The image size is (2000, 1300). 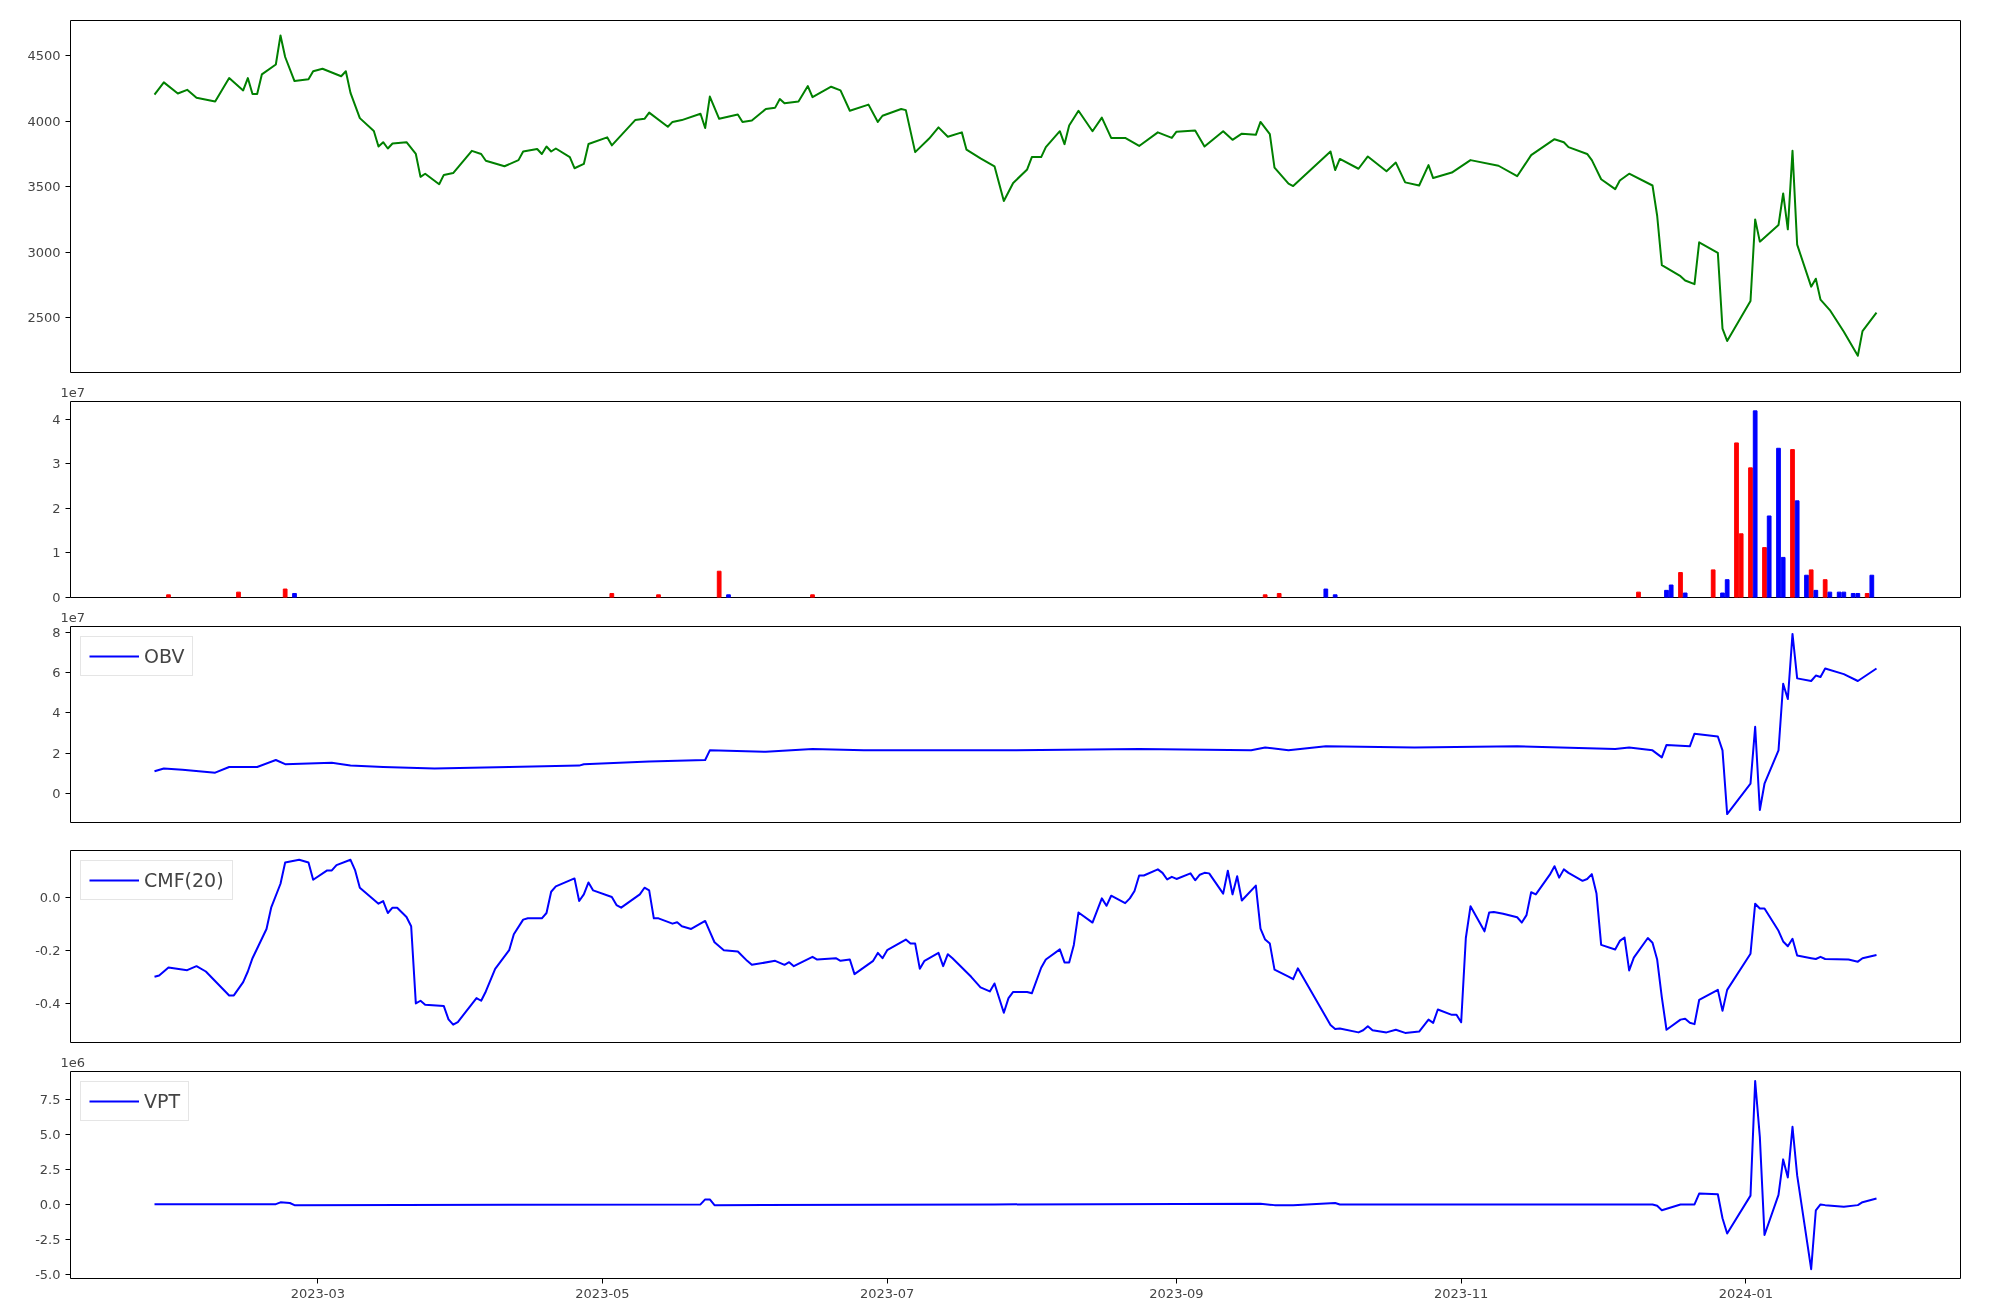 I want to click on legend-label: CMF(20), so click(x=184, y=880).